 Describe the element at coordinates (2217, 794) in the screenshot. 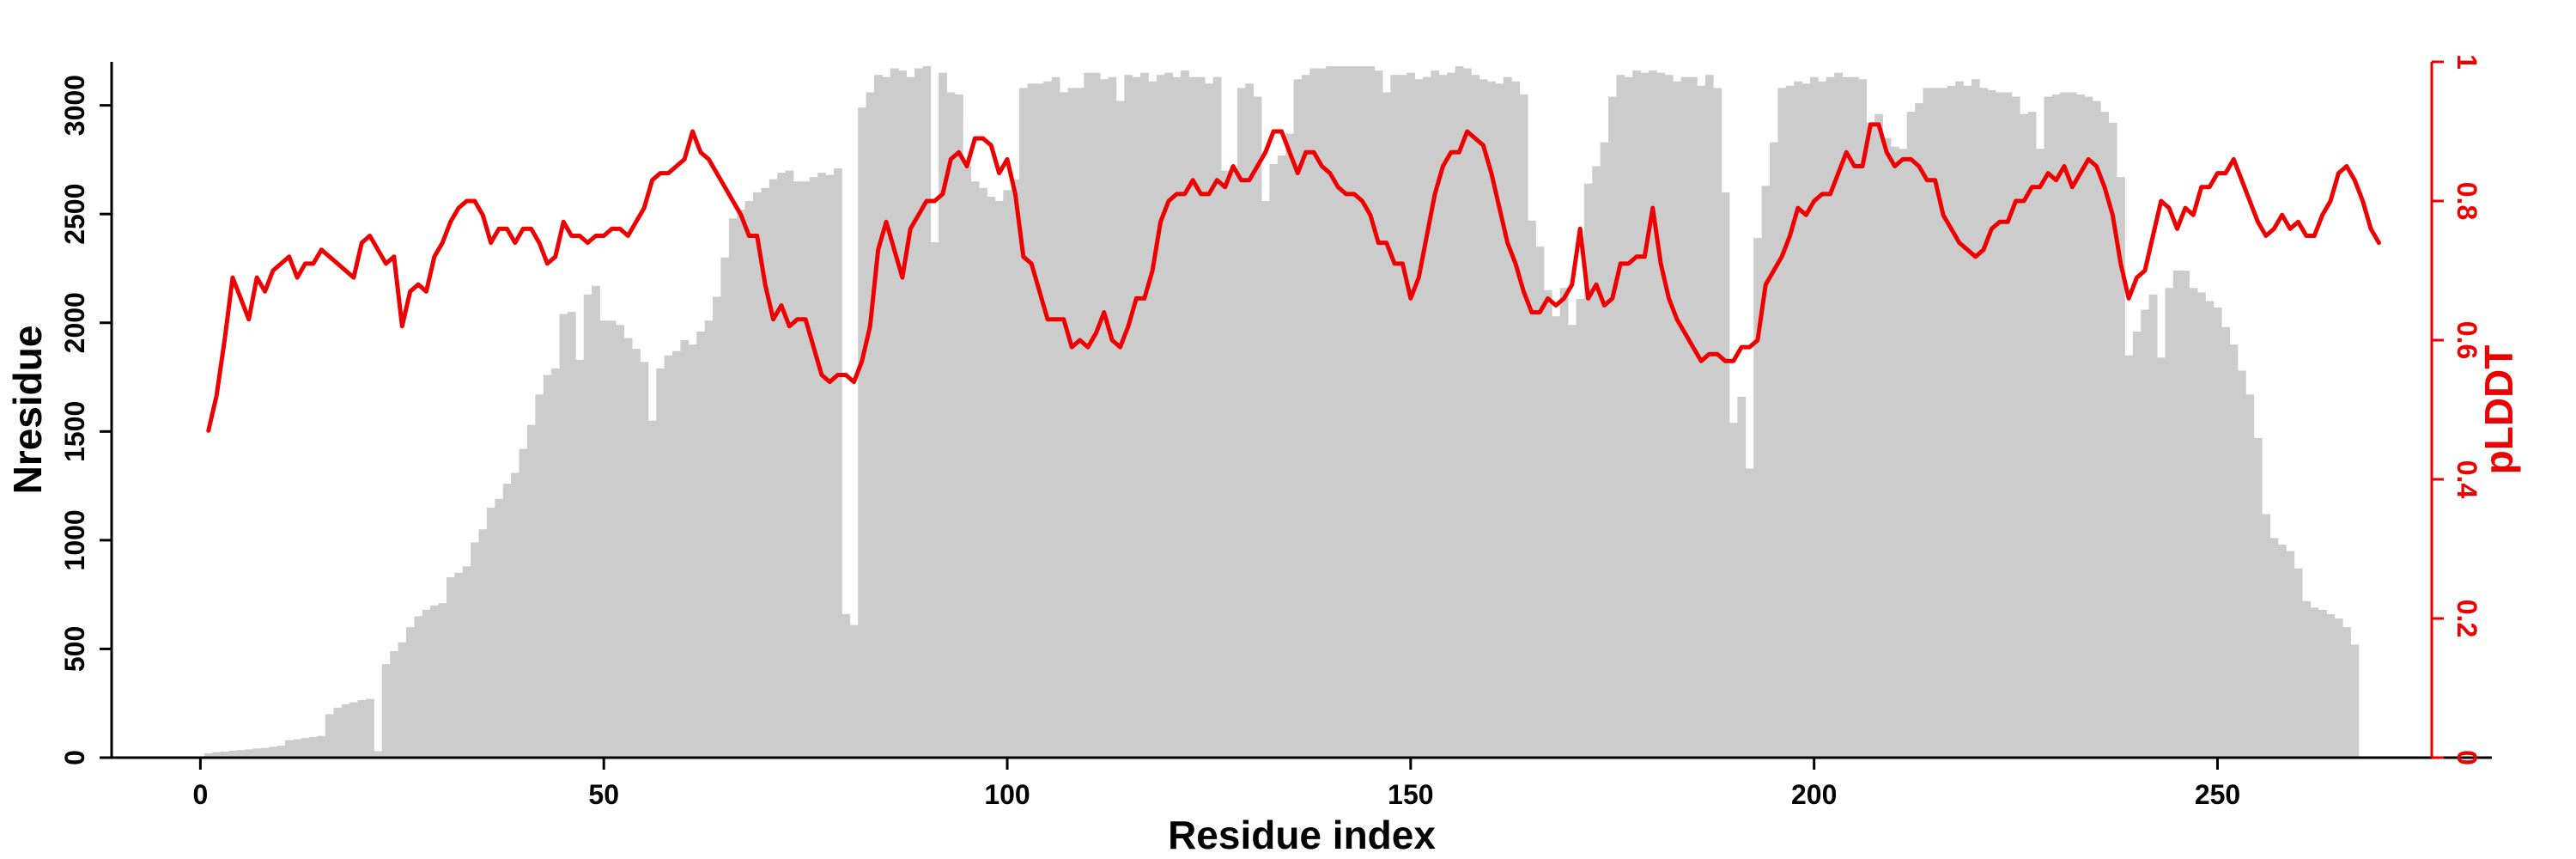

I see `x-tick-label: 250` at that location.